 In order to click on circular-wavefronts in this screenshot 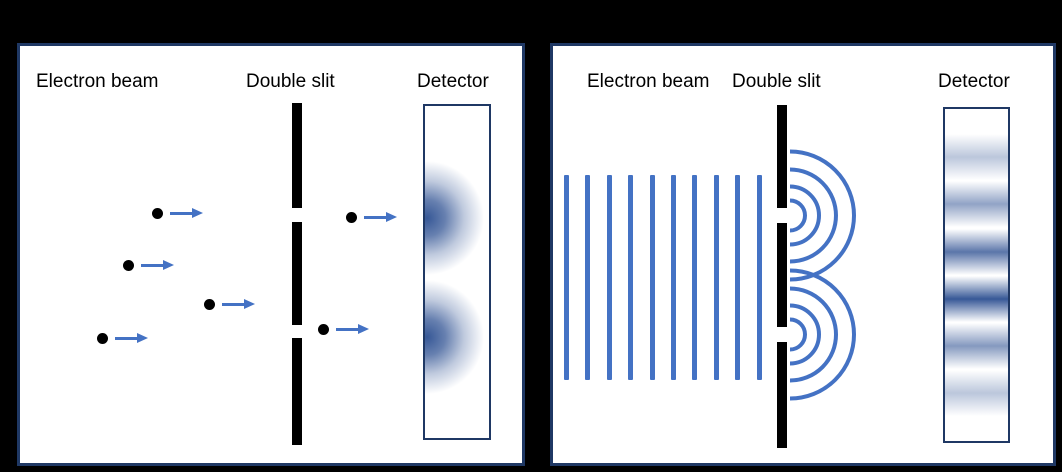, I will do `click(822, 275)`.